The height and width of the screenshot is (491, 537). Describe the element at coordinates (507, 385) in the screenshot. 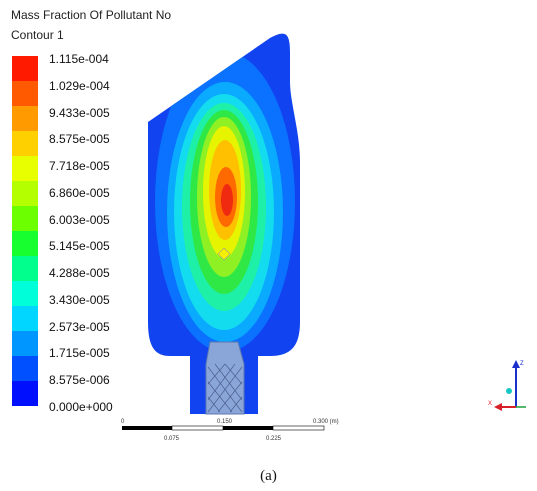

I see `axis-triad: Z X` at that location.